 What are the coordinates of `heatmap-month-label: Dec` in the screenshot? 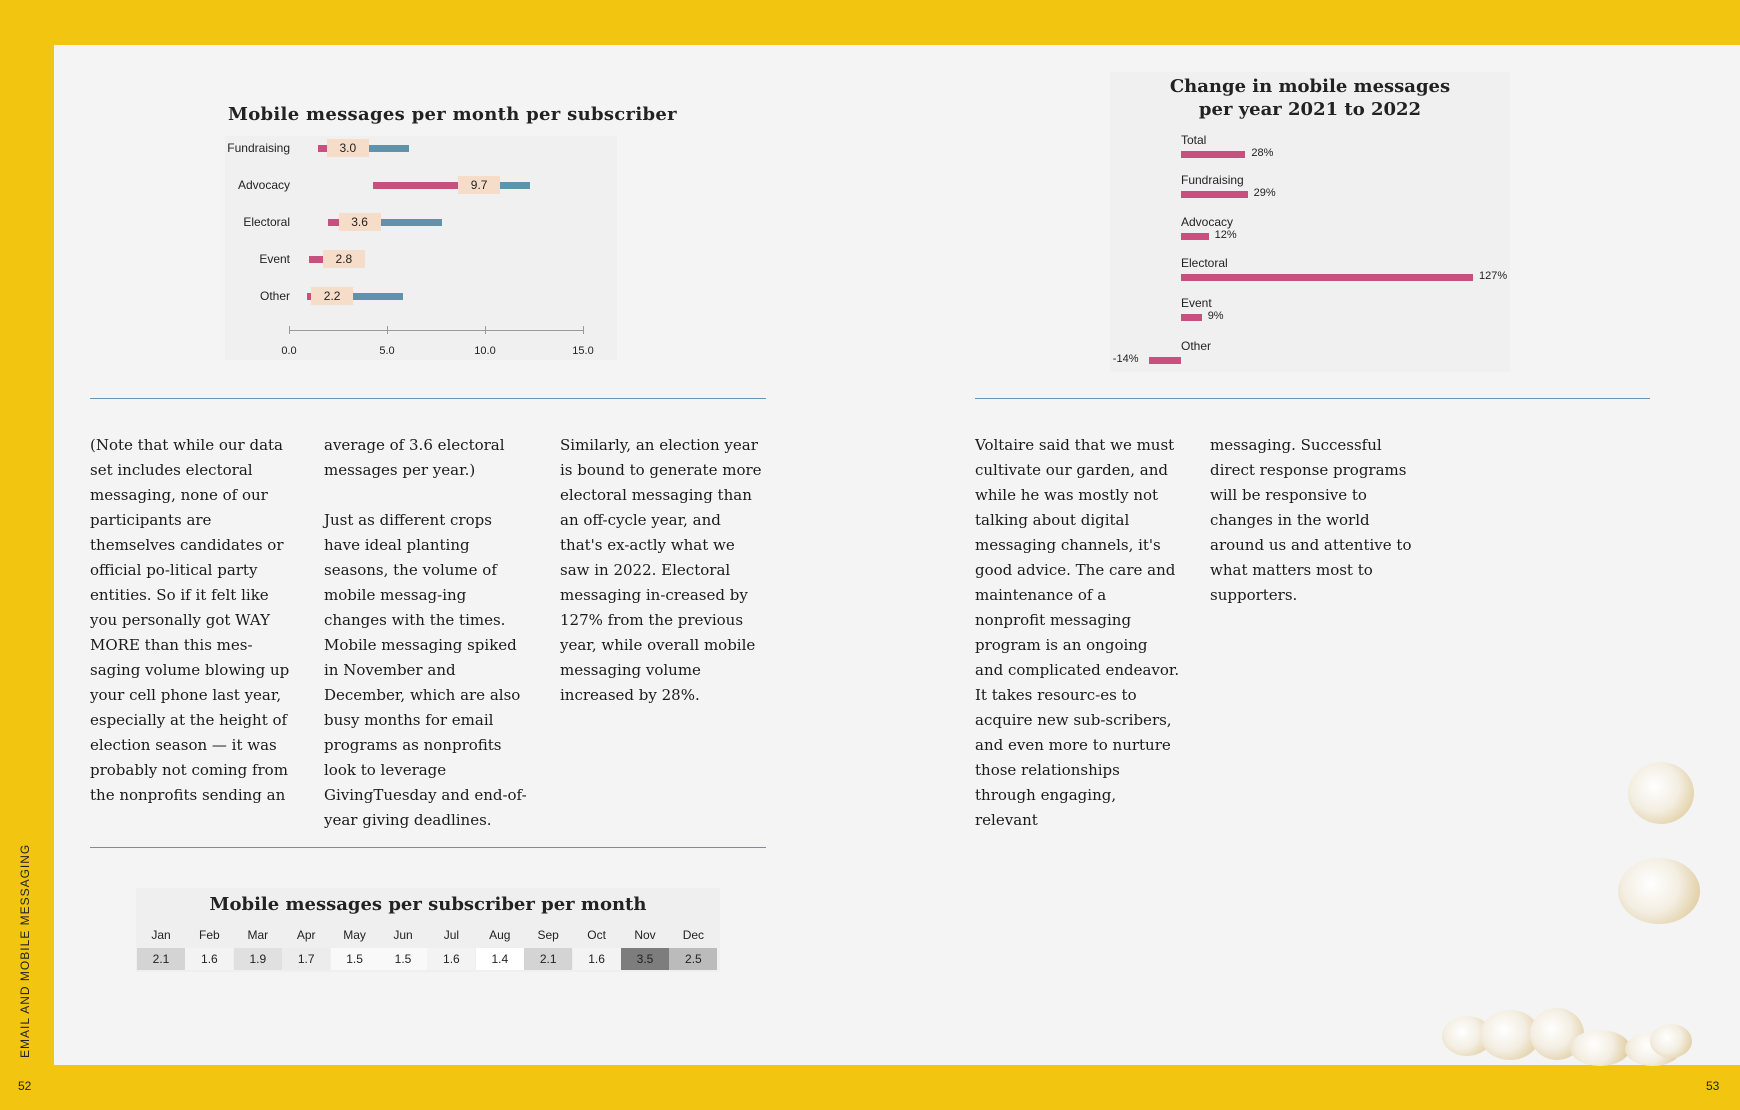 It's located at (693, 935).